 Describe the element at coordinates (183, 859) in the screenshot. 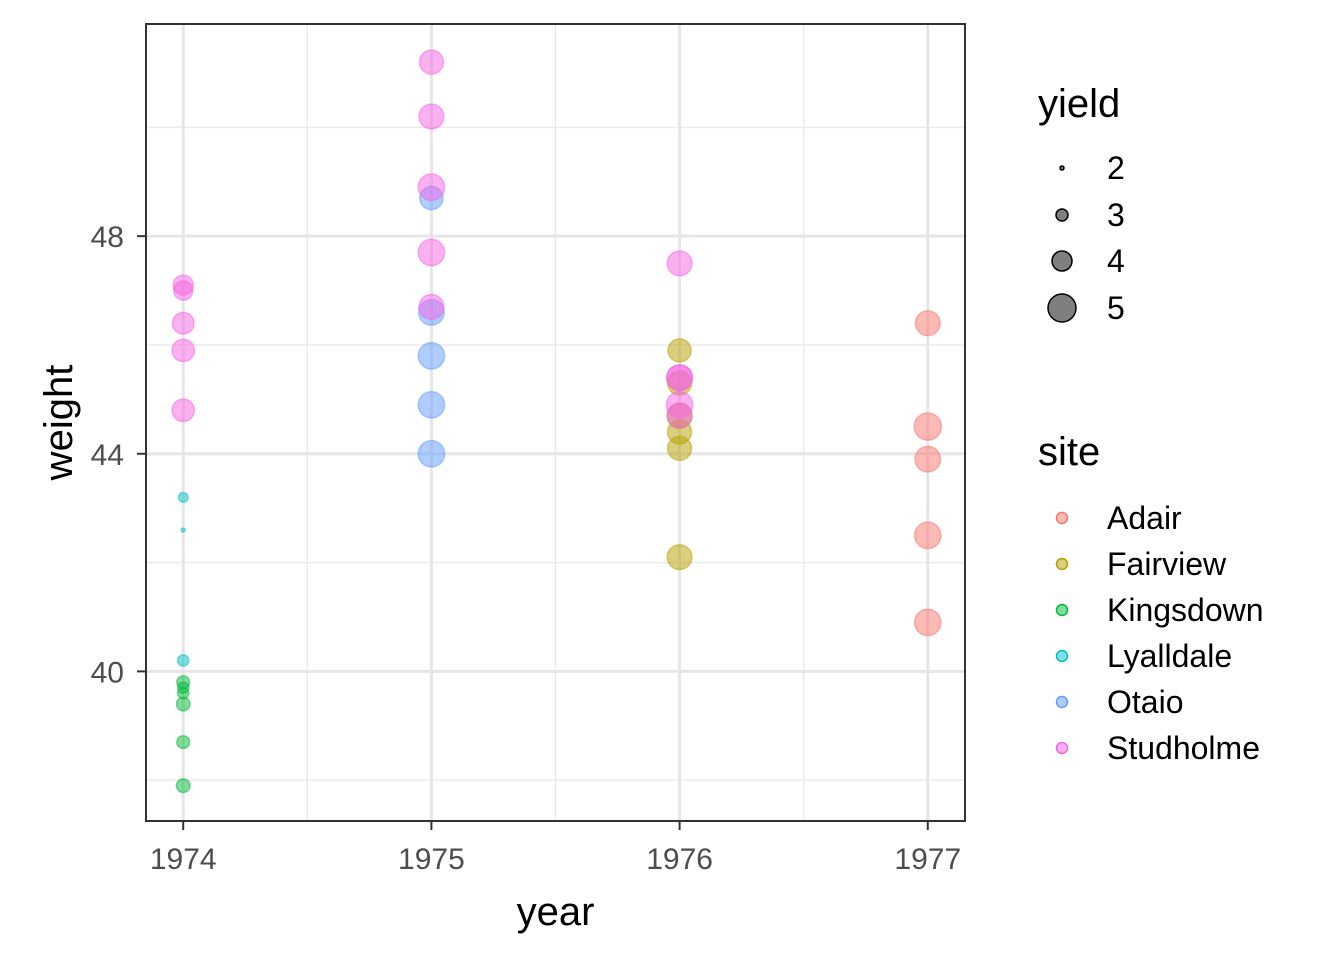

I see `x-tick-label: 1974` at that location.